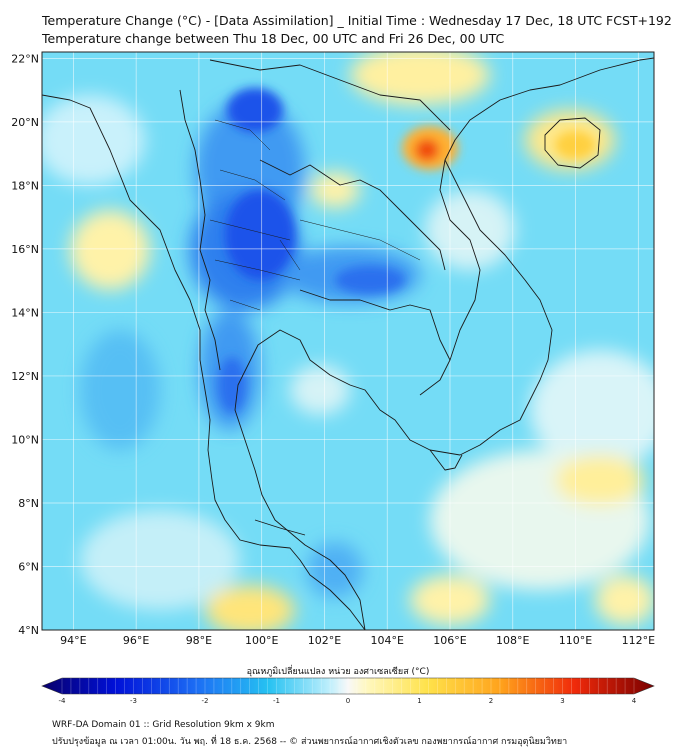 The image size is (676, 756). Describe the element at coordinates (25, 185) in the screenshot. I see `lat-tick-label: 18°N` at that location.